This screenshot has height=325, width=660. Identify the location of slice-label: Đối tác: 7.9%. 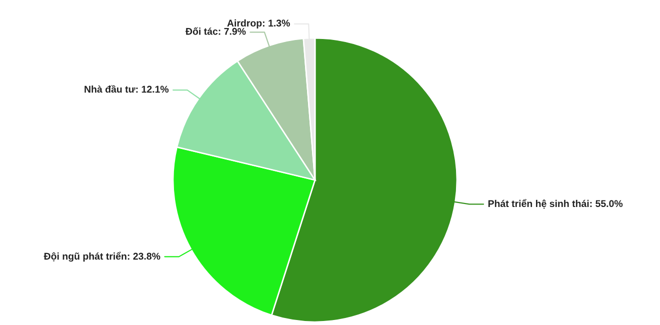
(216, 31).